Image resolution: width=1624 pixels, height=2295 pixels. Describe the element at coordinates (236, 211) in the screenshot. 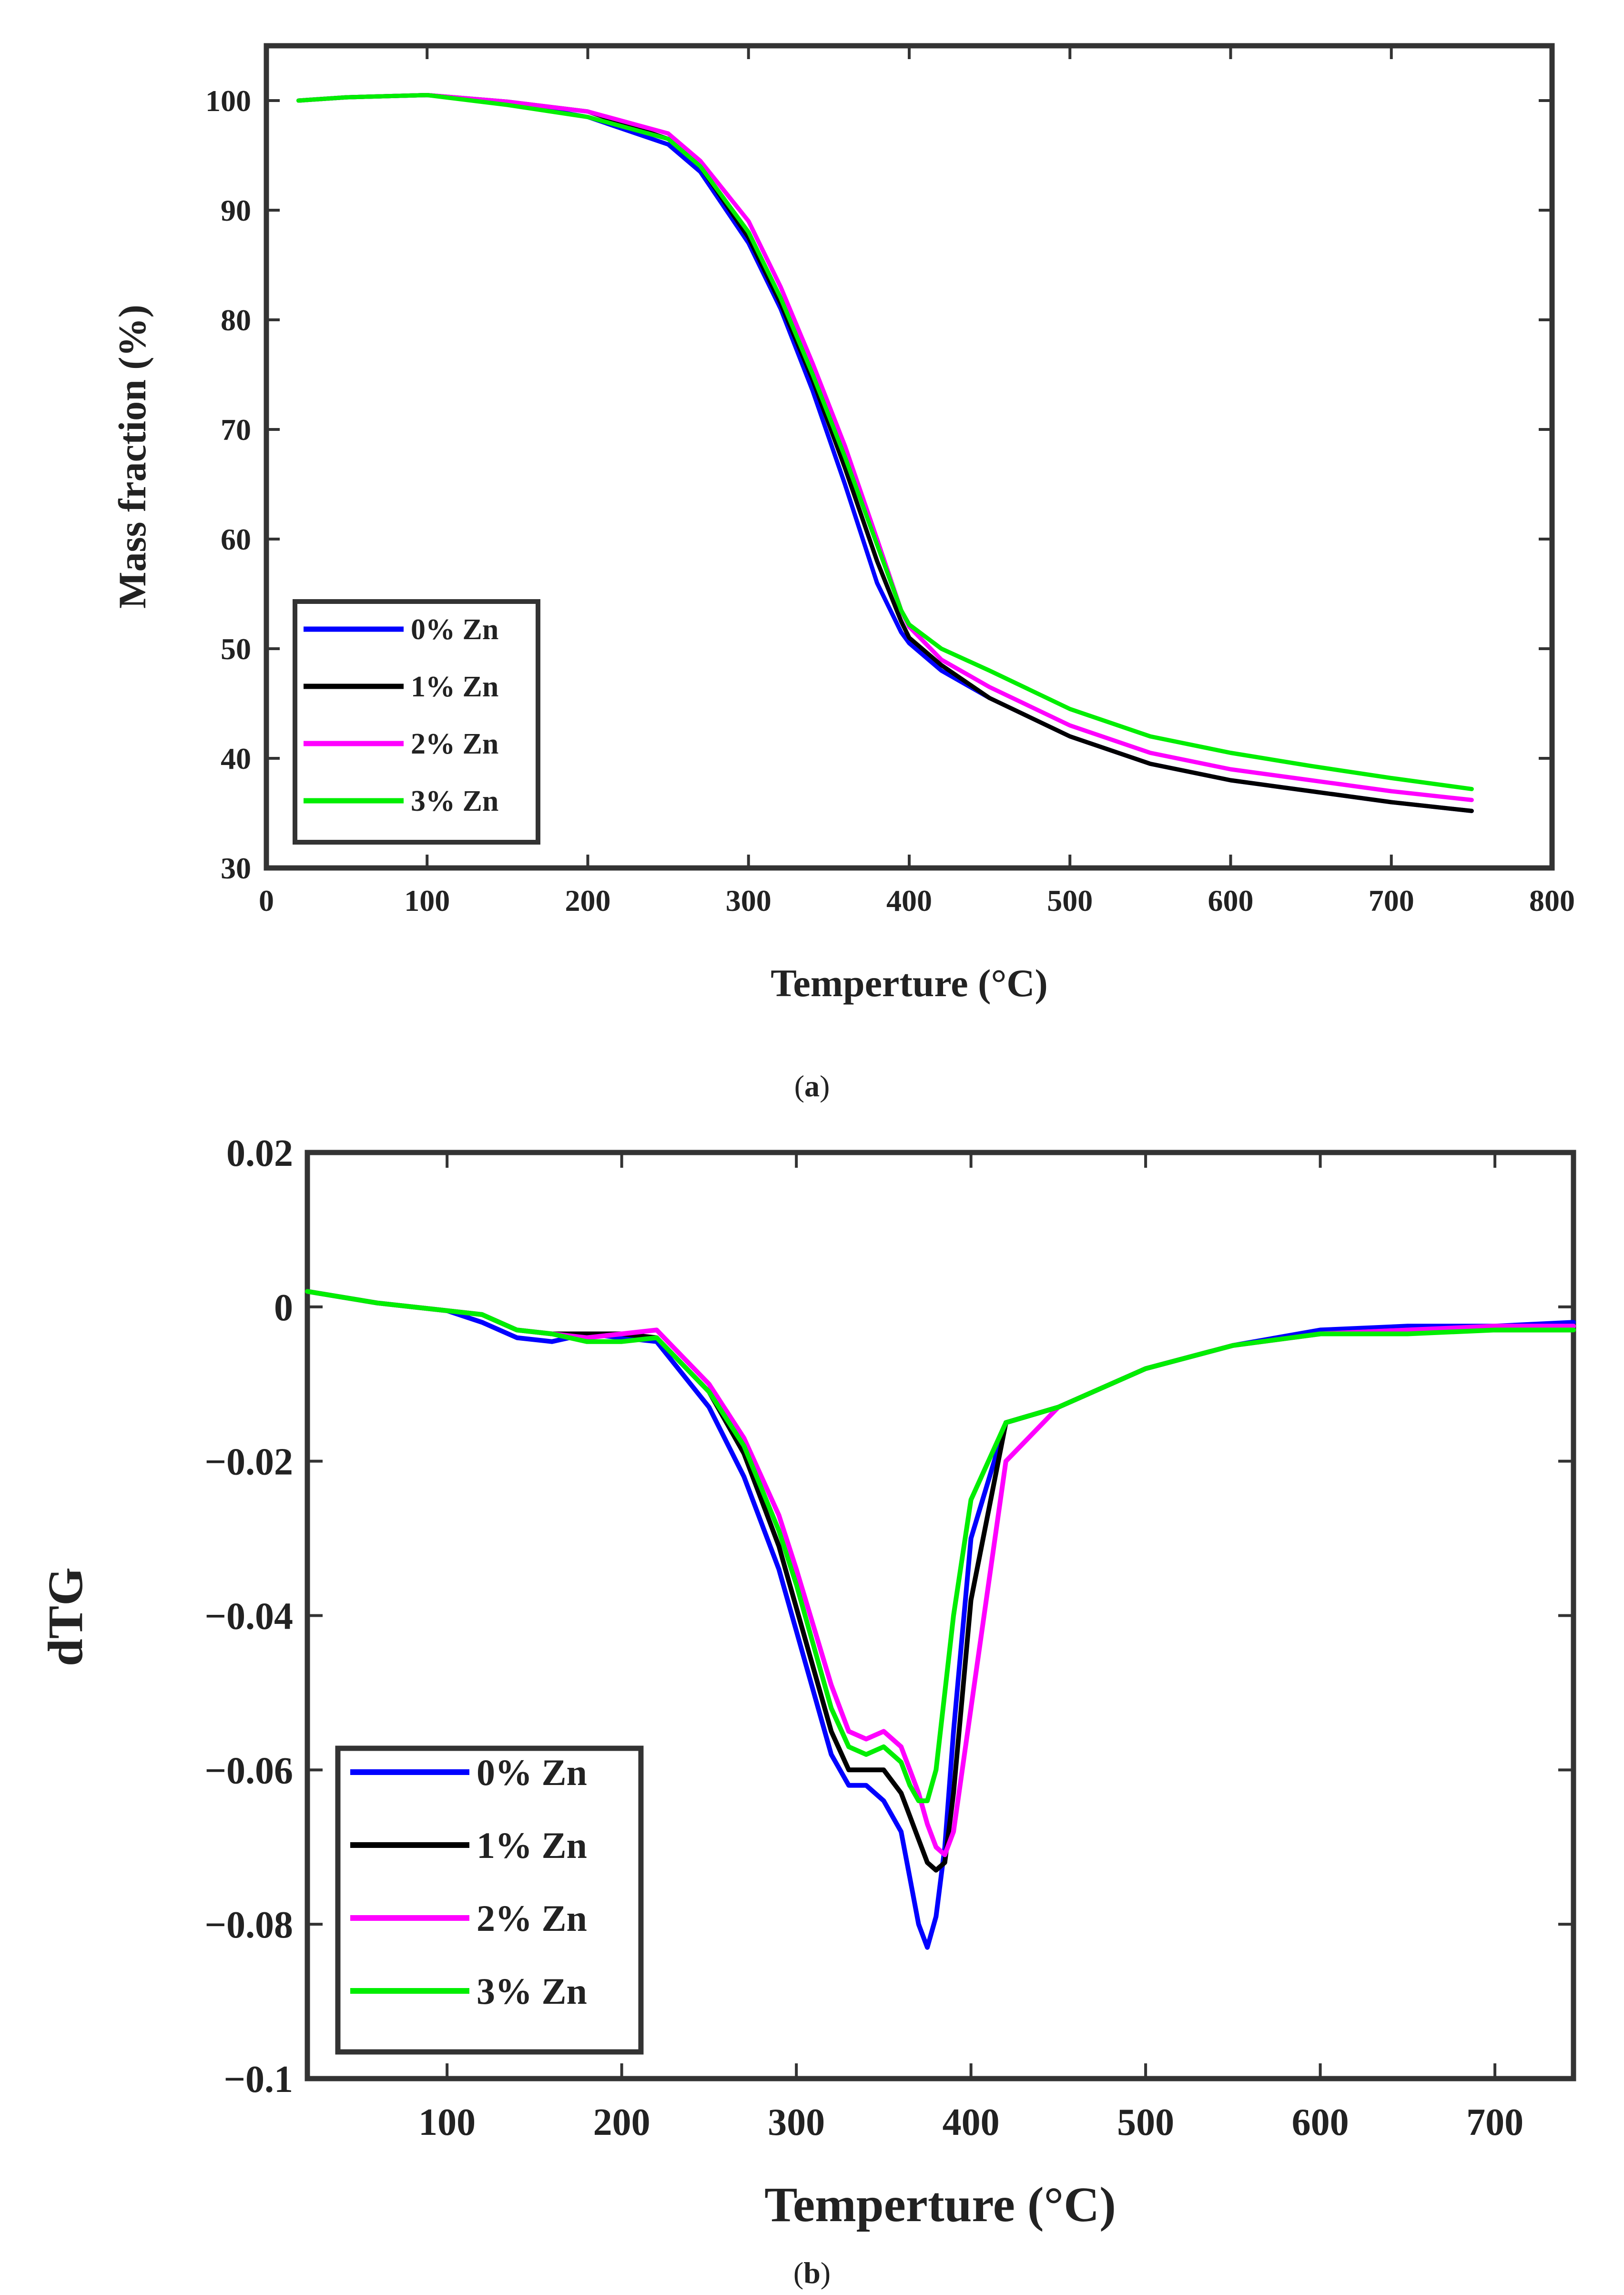

I see `chart-a-y-tick-label: 90` at that location.